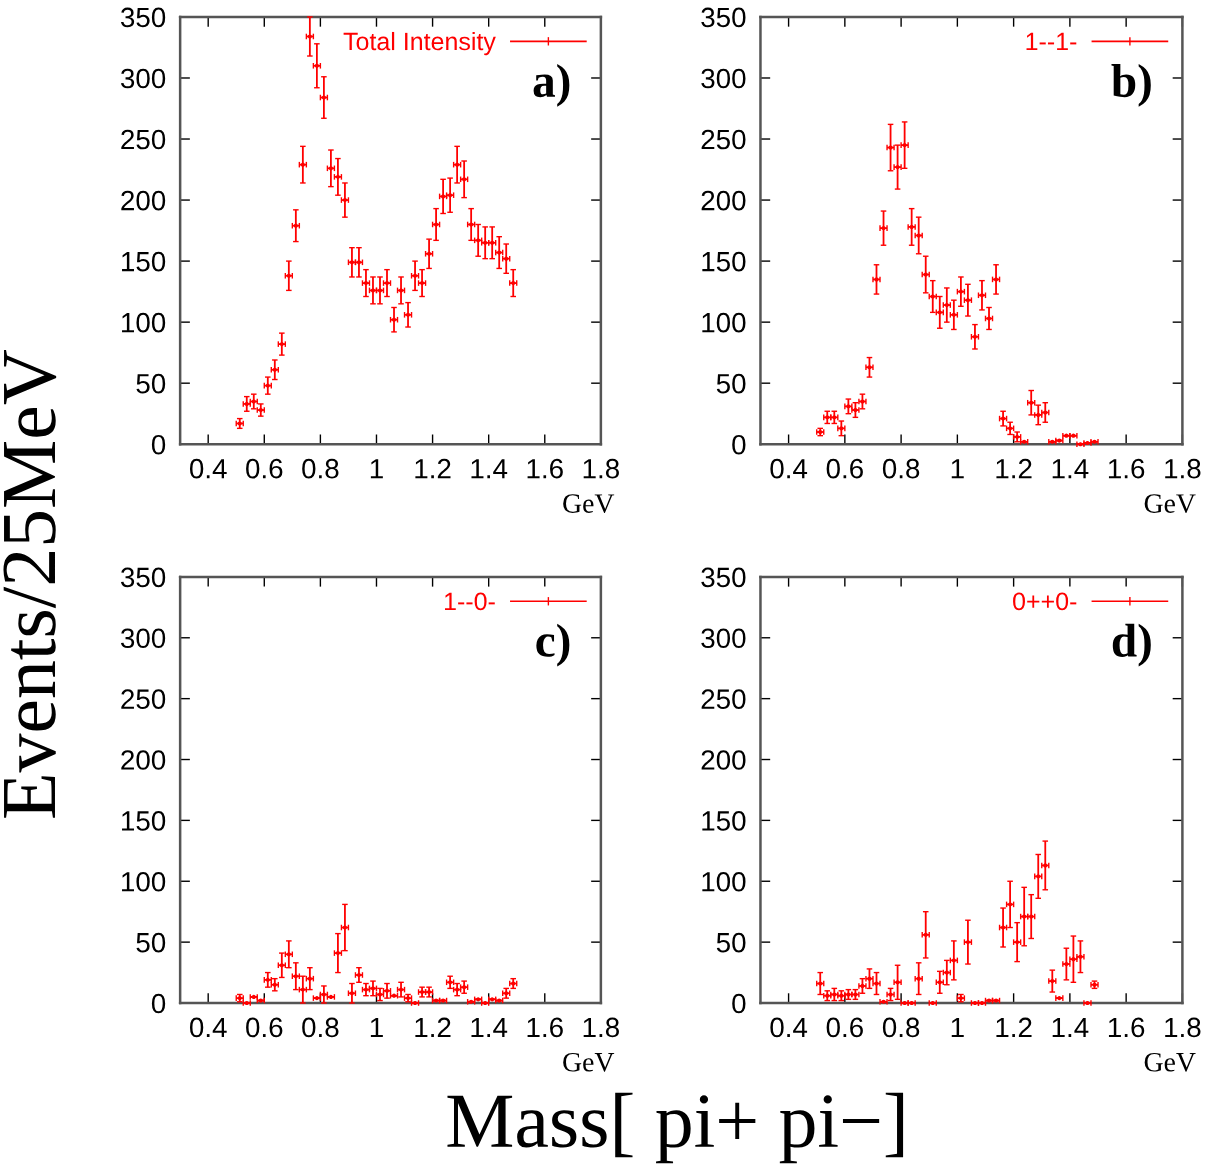  What do you see at coordinates (551, 85) in the screenshot?
I see `annotation: a)` at bounding box center [551, 85].